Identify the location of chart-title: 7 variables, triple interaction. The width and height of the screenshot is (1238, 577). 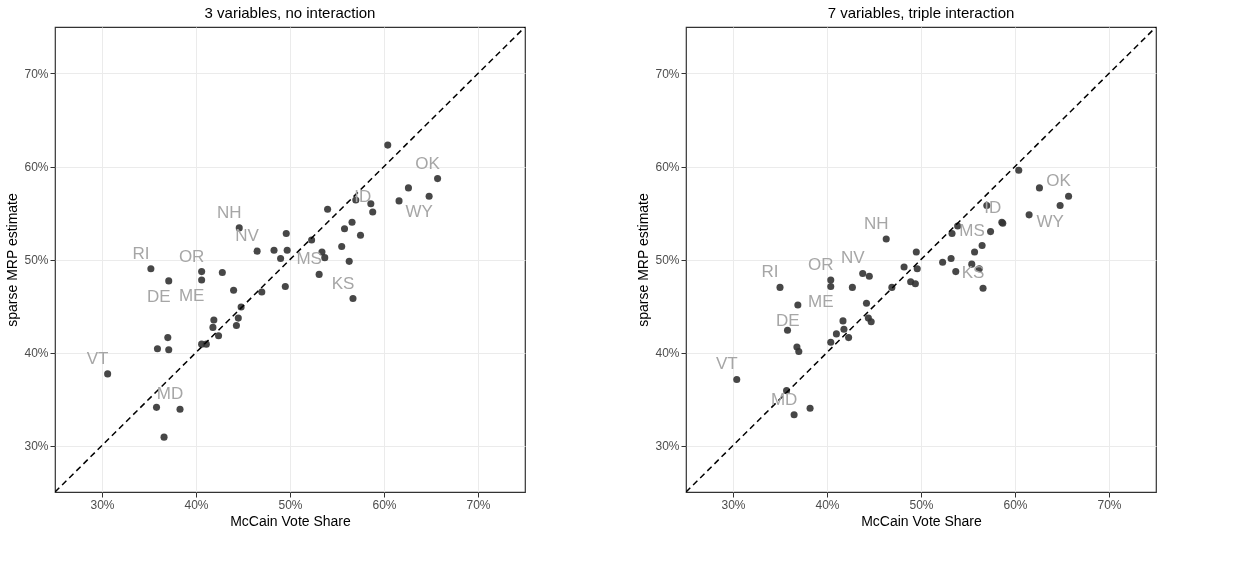
(921, 12).